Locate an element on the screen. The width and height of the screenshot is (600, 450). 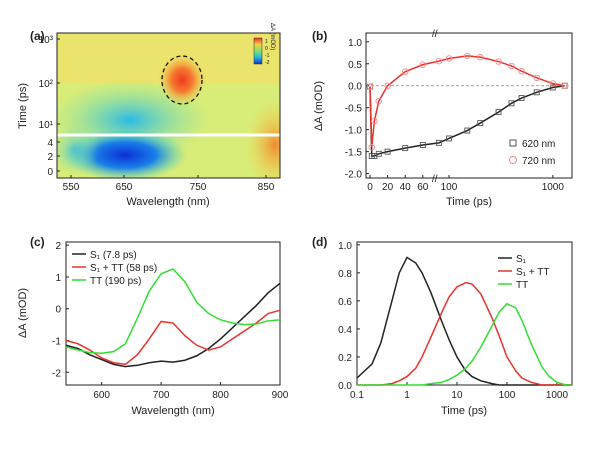
panel-d-ytick-label: 0.6 is located at coordinates (345, 302).